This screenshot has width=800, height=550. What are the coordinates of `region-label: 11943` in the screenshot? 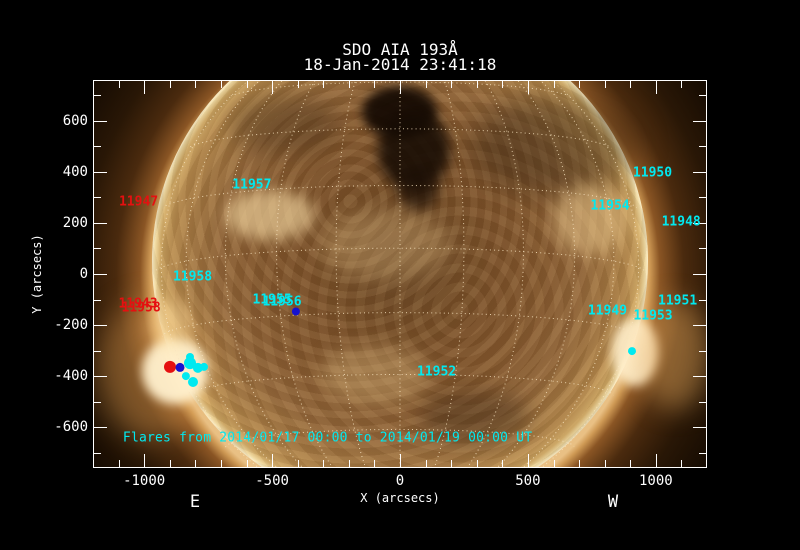 It's located at (138, 304).